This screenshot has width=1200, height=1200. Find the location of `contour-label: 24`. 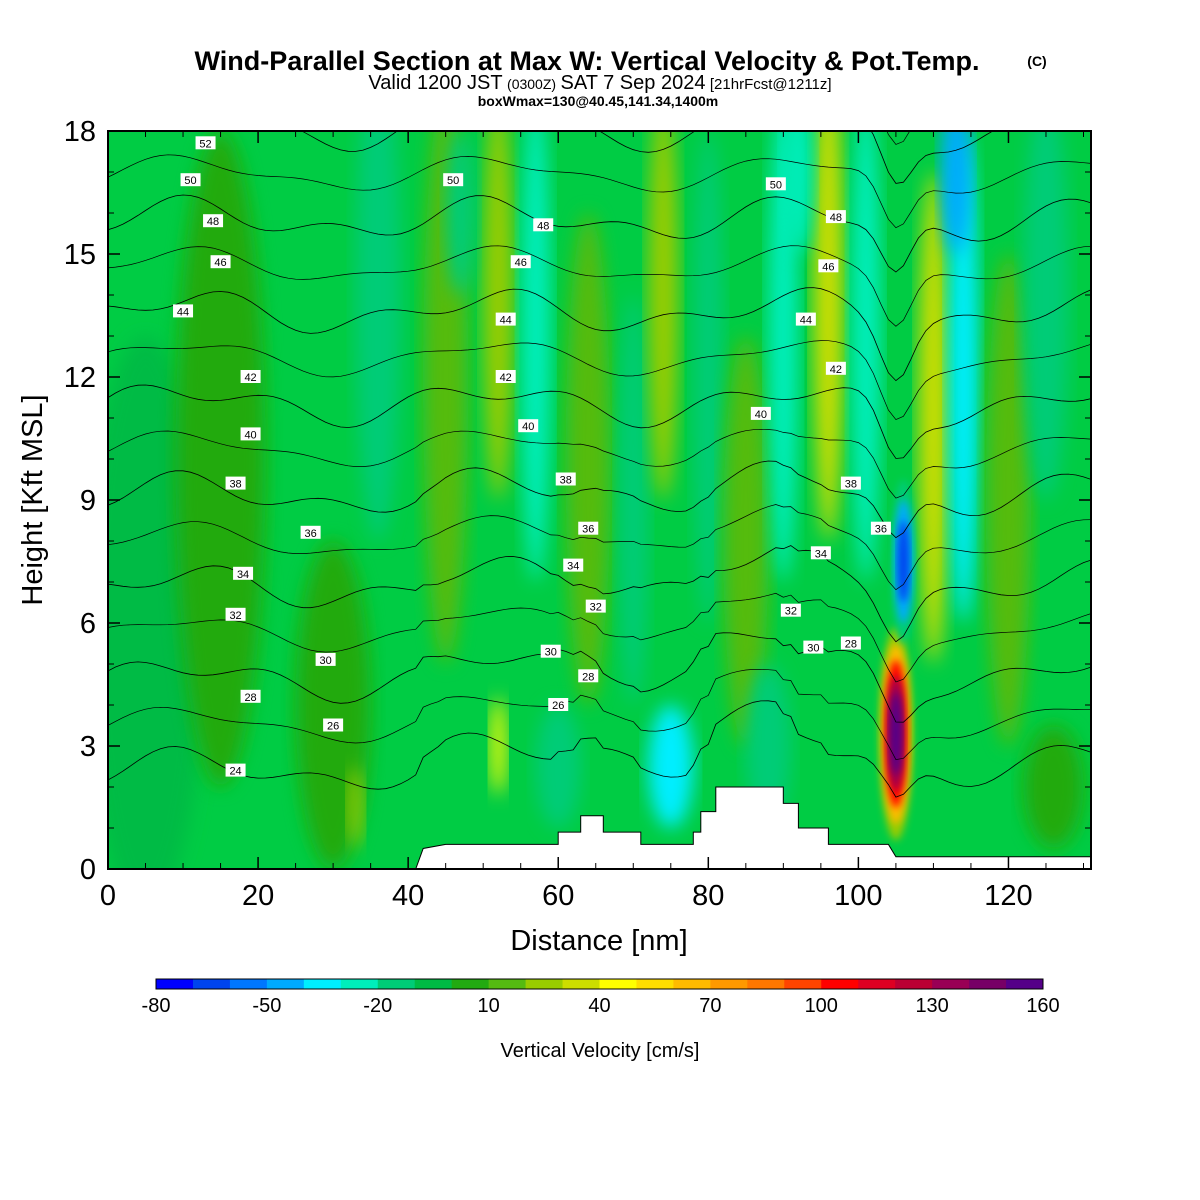

contour-label: 24 is located at coordinates (235, 770).